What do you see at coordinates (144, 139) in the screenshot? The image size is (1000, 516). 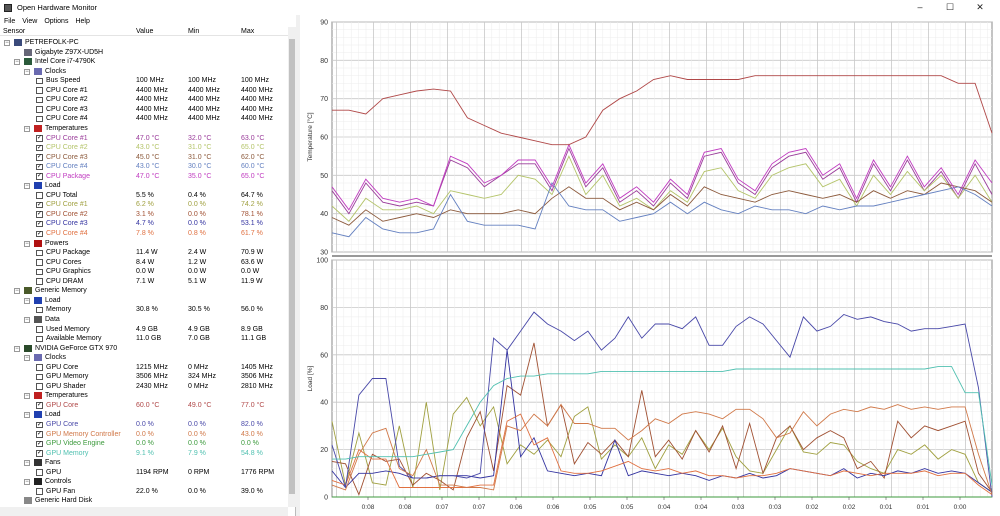 I see `tree-row: ✓ CPU Core #1 47.0 °C 32.0 °C 63.0 °C` at bounding box center [144, 139].